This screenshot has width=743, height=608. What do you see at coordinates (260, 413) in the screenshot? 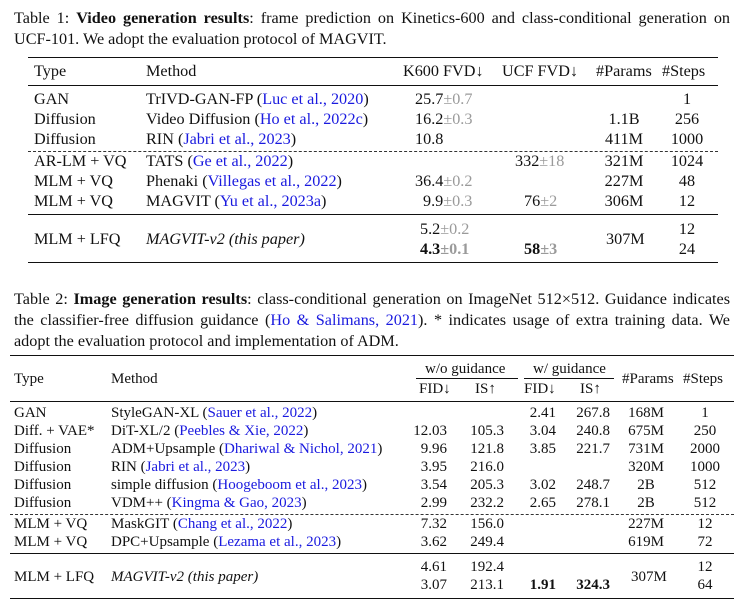
I see `table2-citation-link: Sauer et al., 2022` at bounding box center [260, 413].